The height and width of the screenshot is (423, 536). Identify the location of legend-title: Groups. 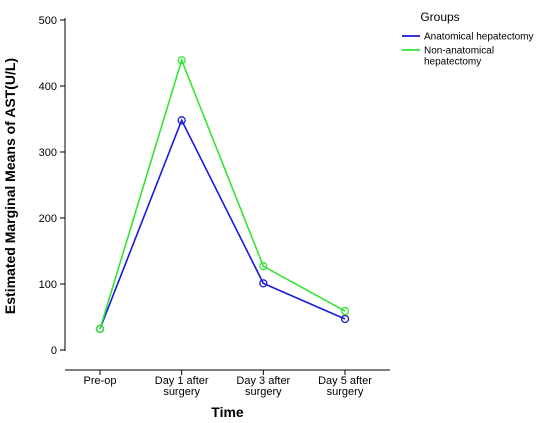
(439, 17).